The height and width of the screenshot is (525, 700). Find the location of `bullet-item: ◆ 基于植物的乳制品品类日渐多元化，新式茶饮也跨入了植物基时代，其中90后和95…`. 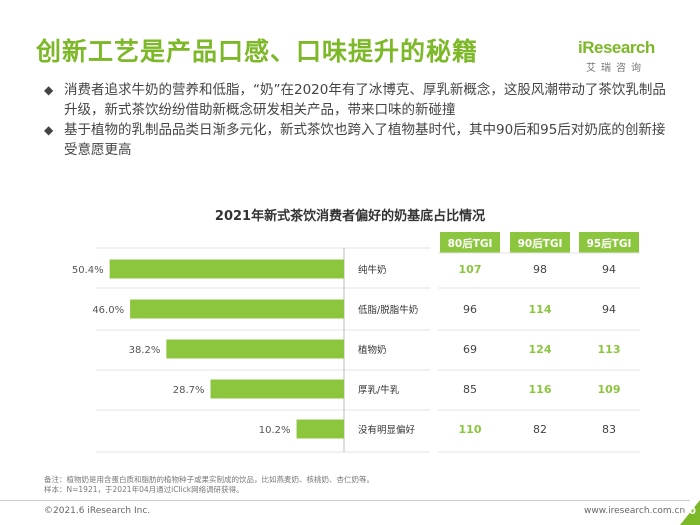

bullet-item: ◆ 基于植物的乳制品品类日渐多元化，新式茶饮也跨入了植物基时代，其中90后和95… is located at coordinates (359, 140).